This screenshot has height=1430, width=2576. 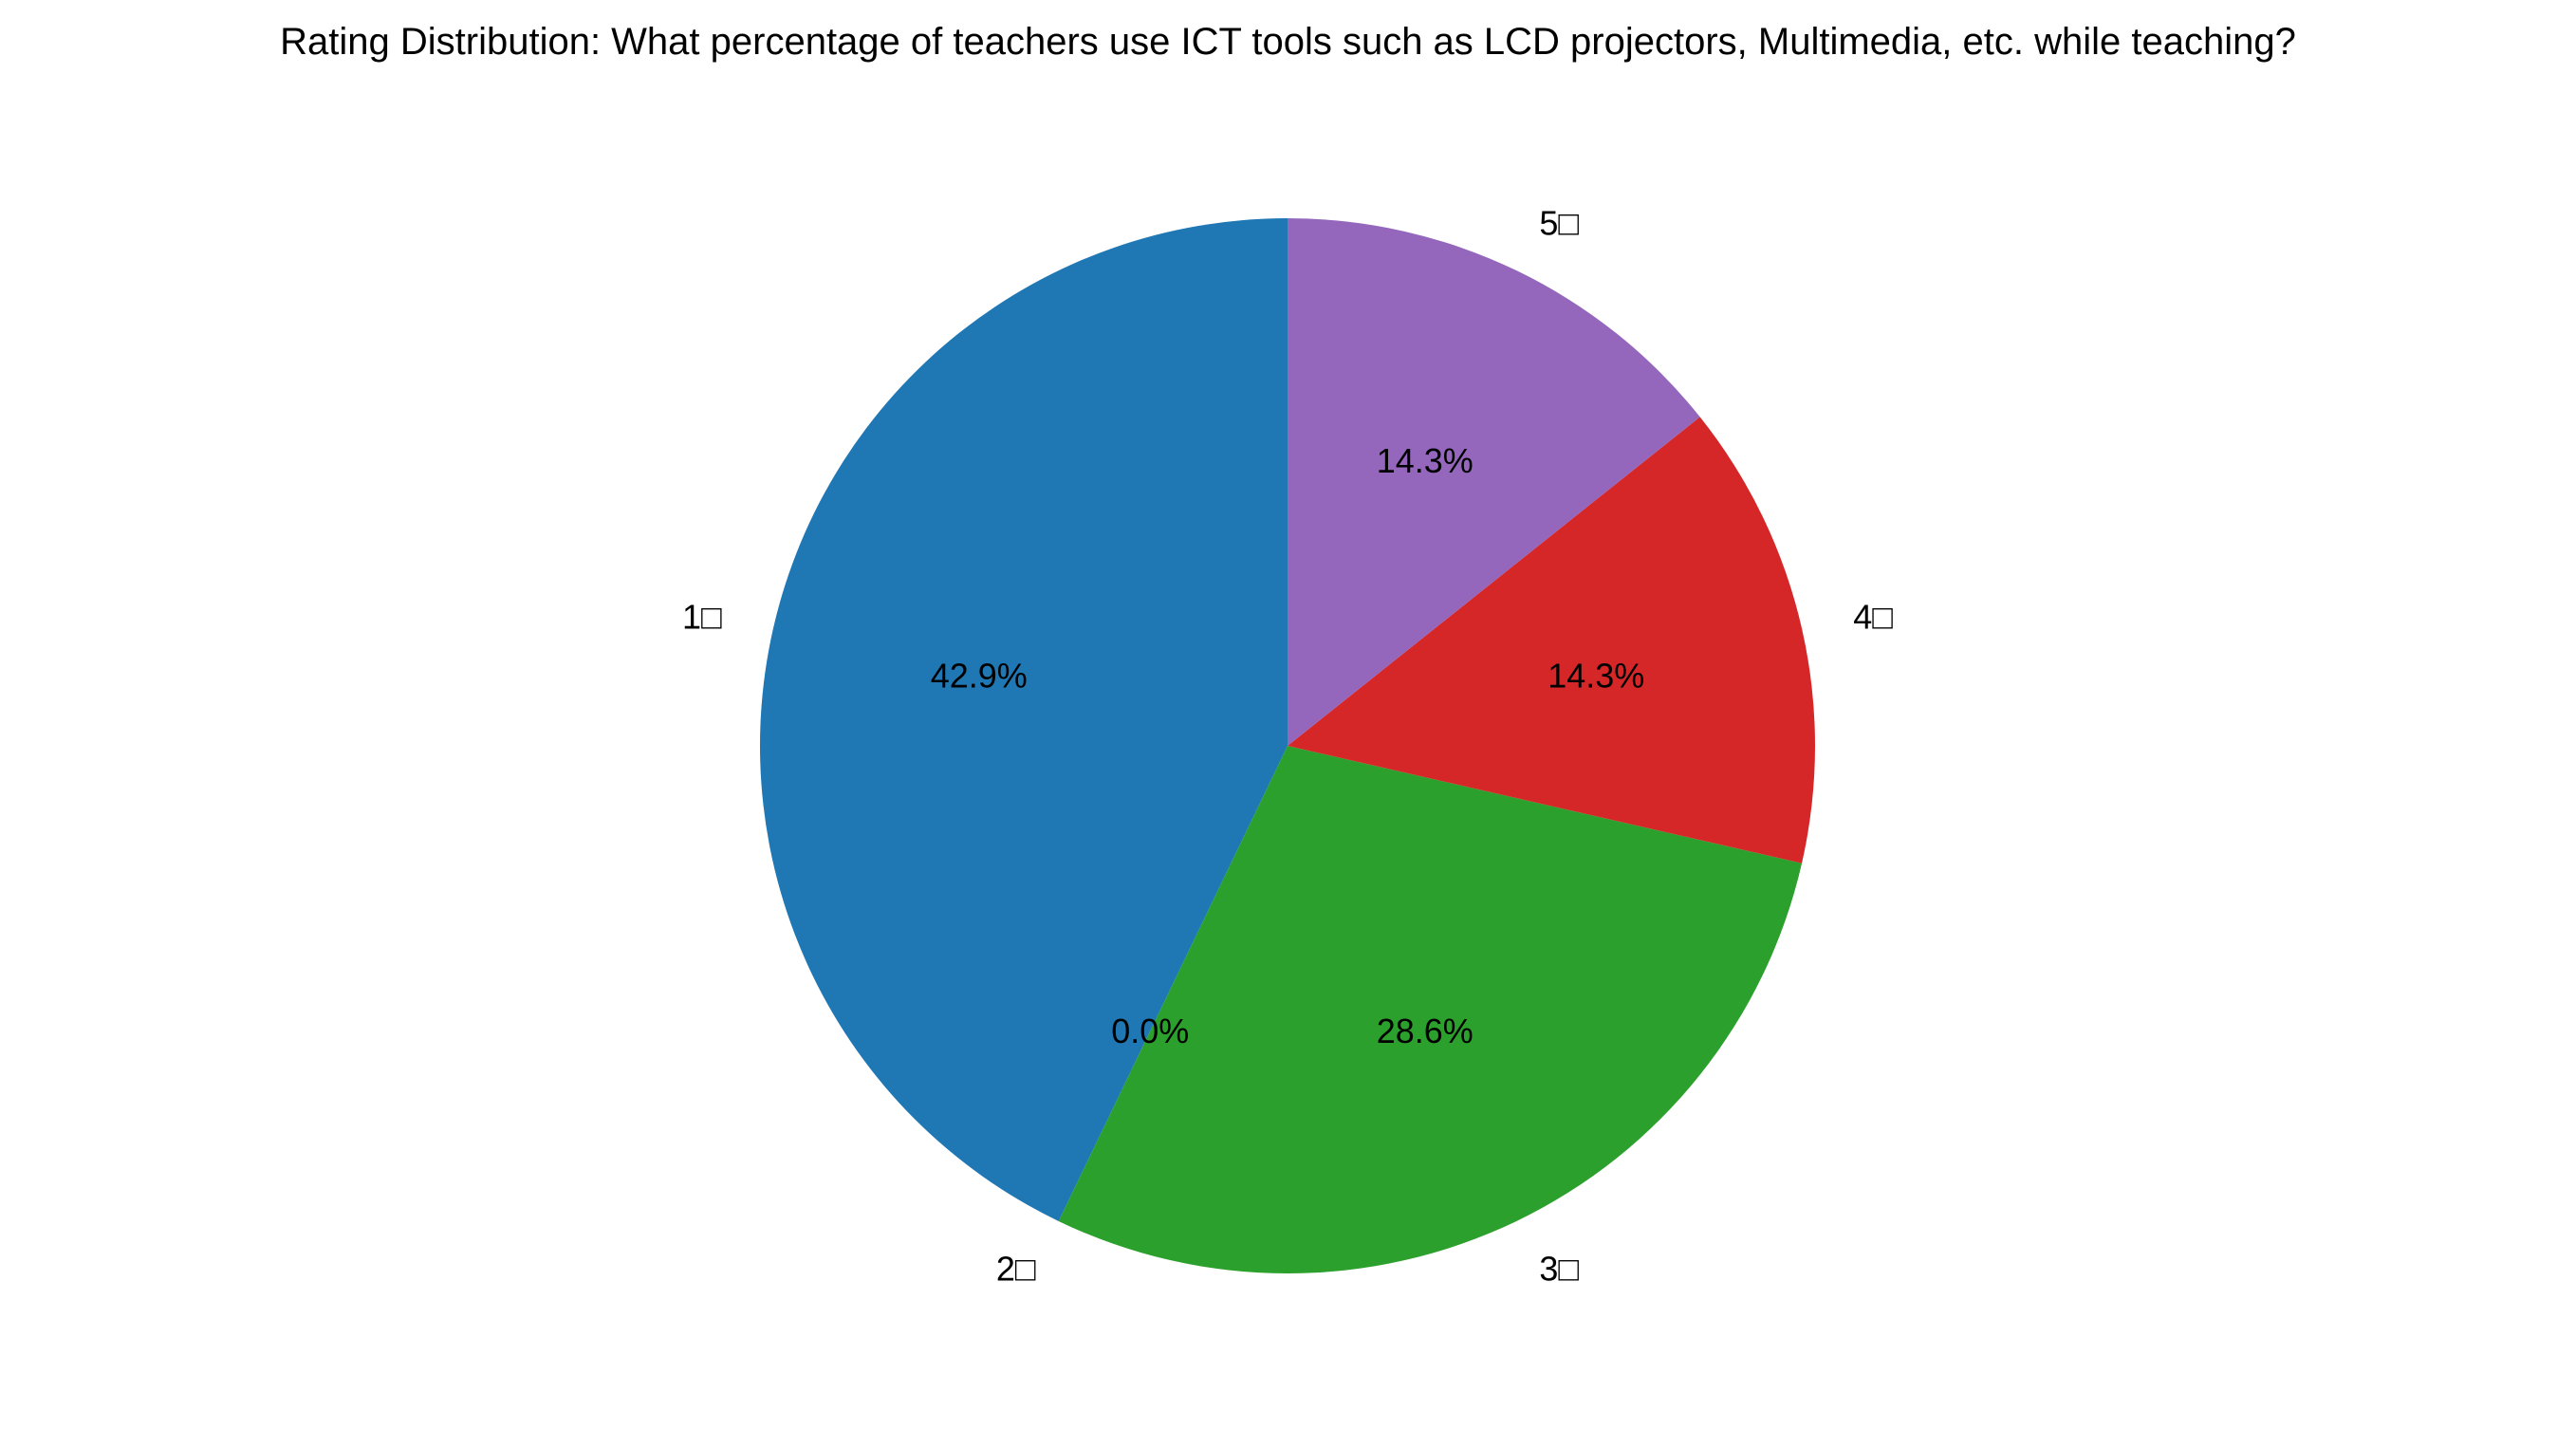 I want to click on slice-percent-3: 28.6%, so click(x=1425, y=1031).